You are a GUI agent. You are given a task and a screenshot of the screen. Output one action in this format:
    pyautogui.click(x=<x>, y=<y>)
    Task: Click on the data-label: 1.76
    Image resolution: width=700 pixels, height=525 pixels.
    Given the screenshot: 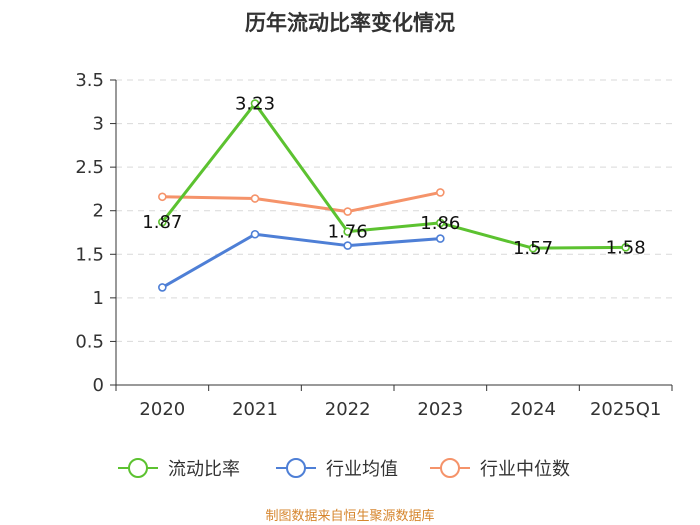 What is the action you would take?
    pyautogui.click(x=348, y=232)
    